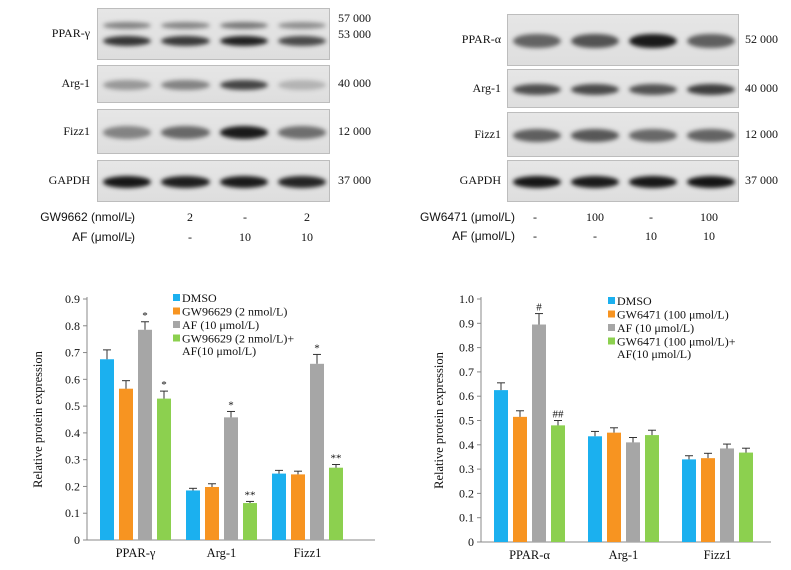 Image resolution: width=791 pixels, height=570 pixels. I want to click on legend-label: GW96629 (2 nmol/L), so click(234, 312).